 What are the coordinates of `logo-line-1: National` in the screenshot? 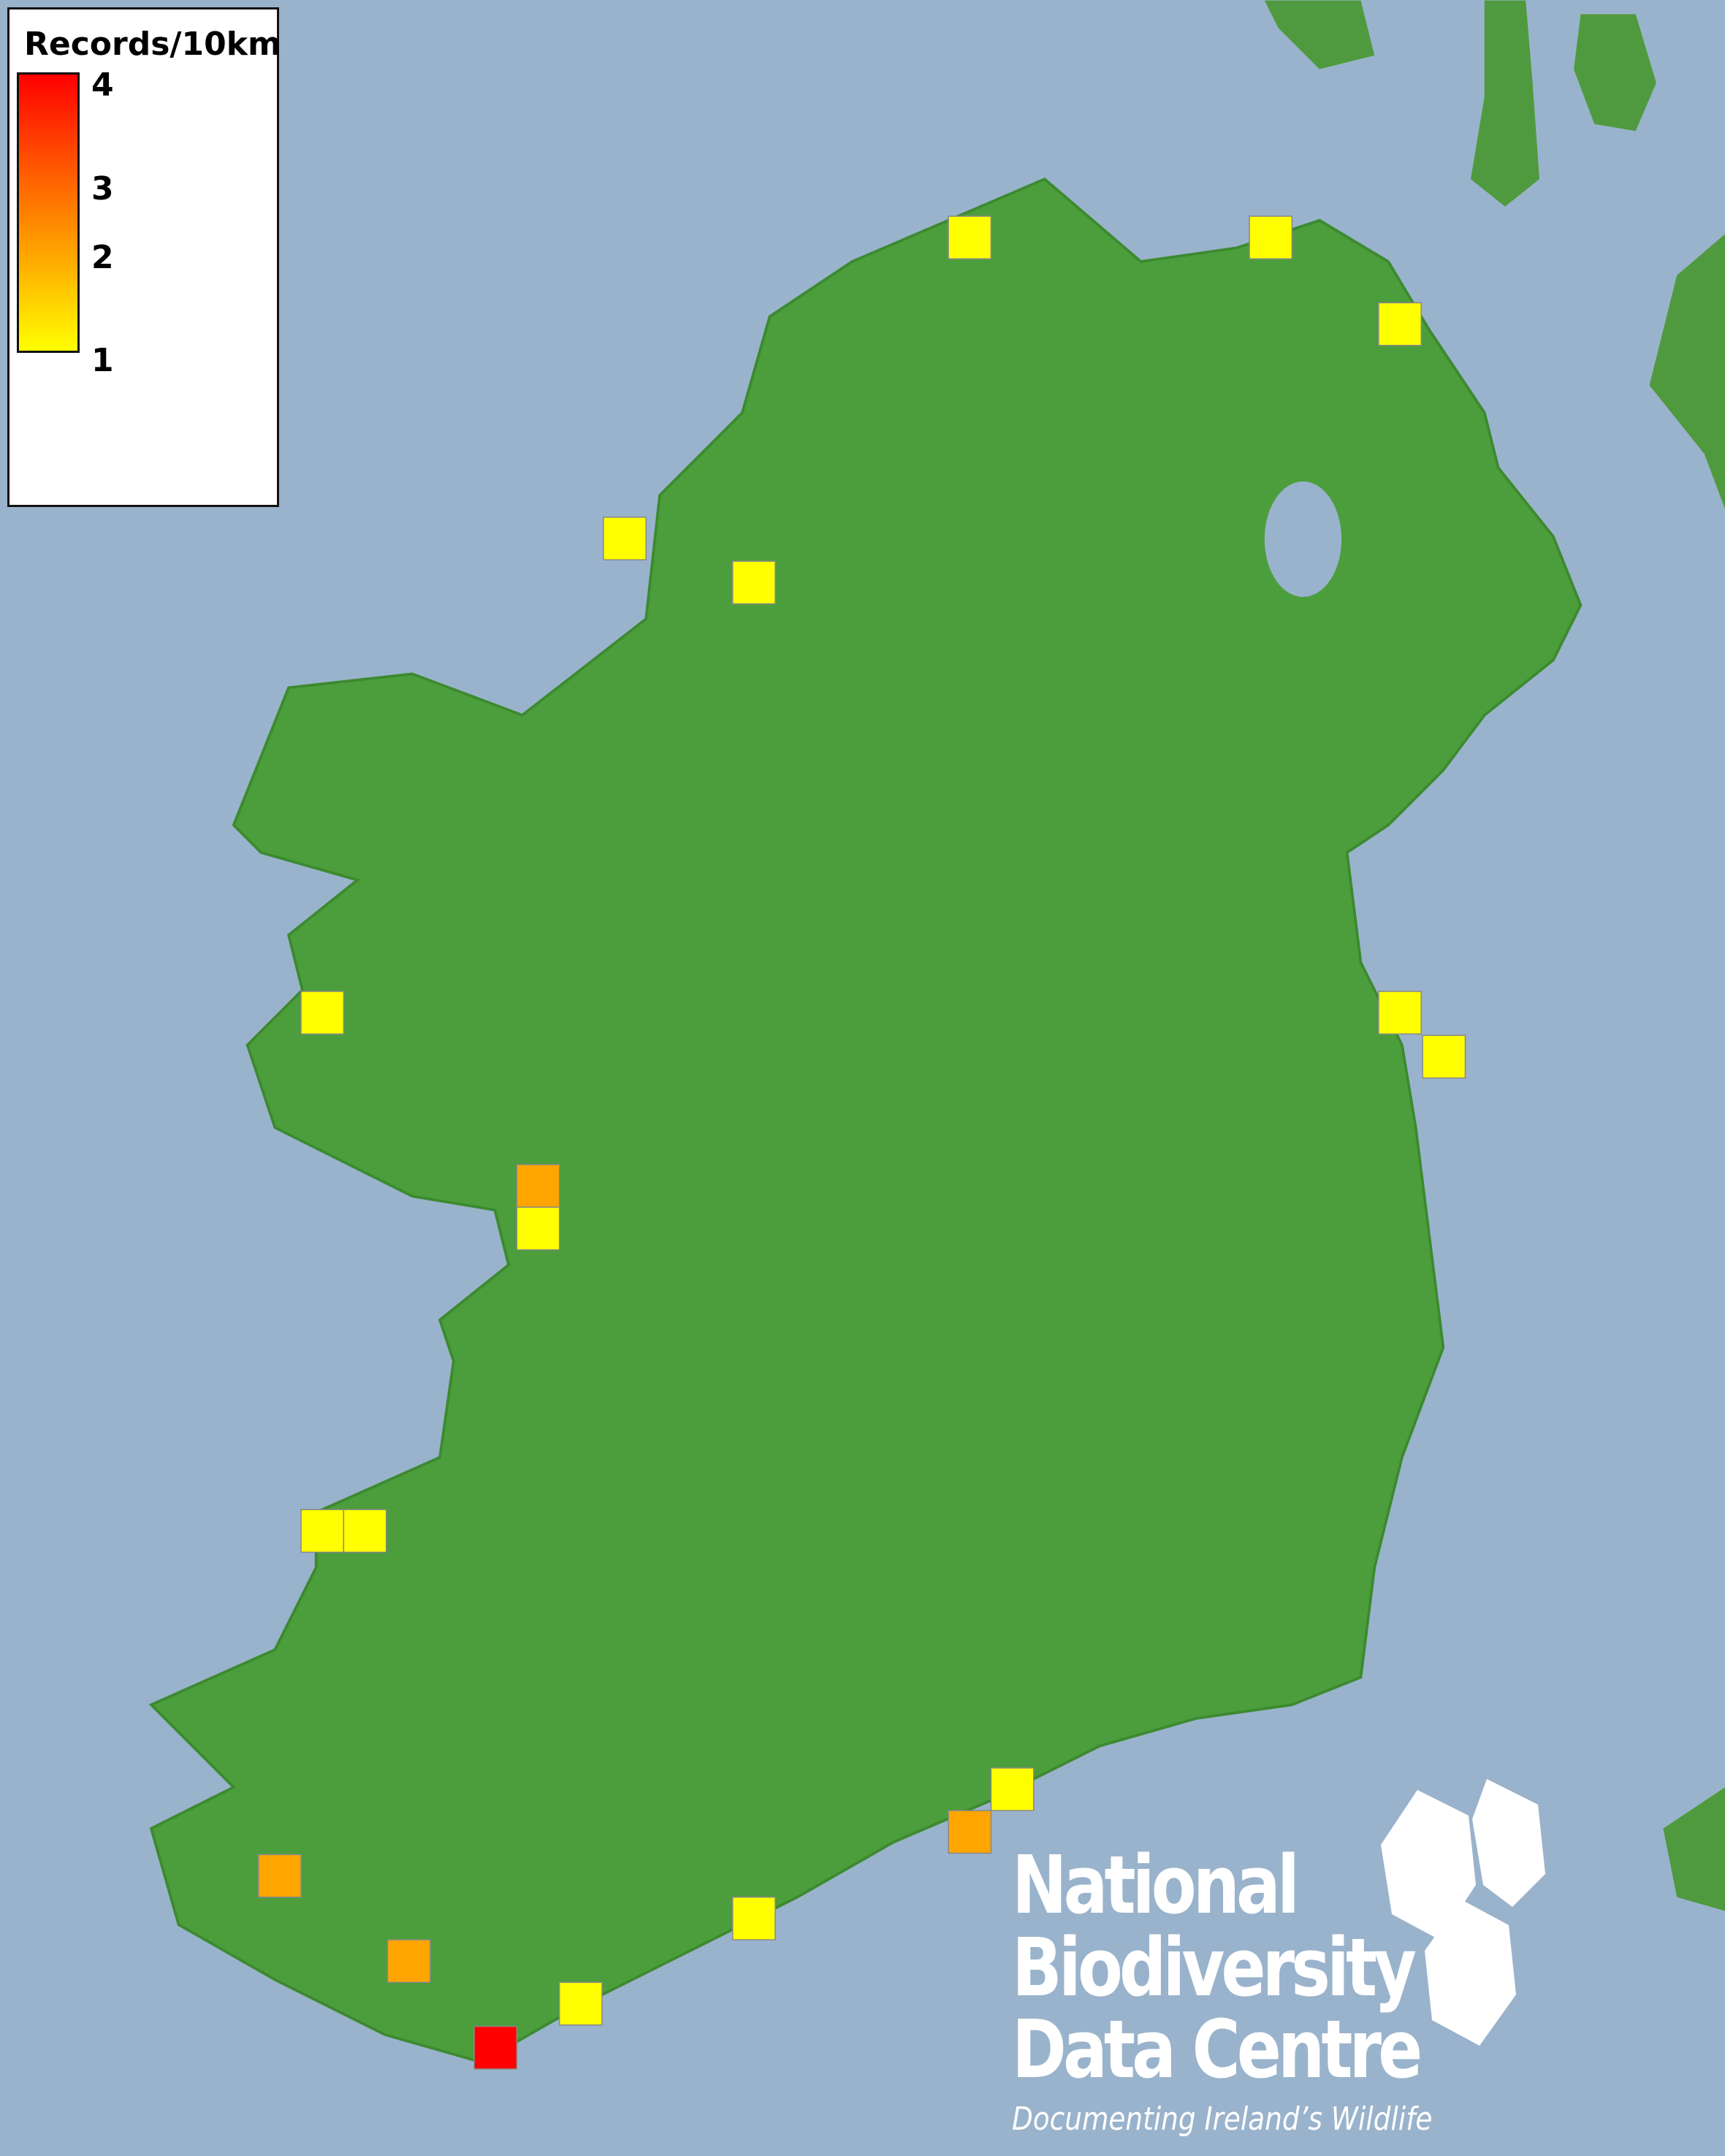 It's located at (1156, 1885).